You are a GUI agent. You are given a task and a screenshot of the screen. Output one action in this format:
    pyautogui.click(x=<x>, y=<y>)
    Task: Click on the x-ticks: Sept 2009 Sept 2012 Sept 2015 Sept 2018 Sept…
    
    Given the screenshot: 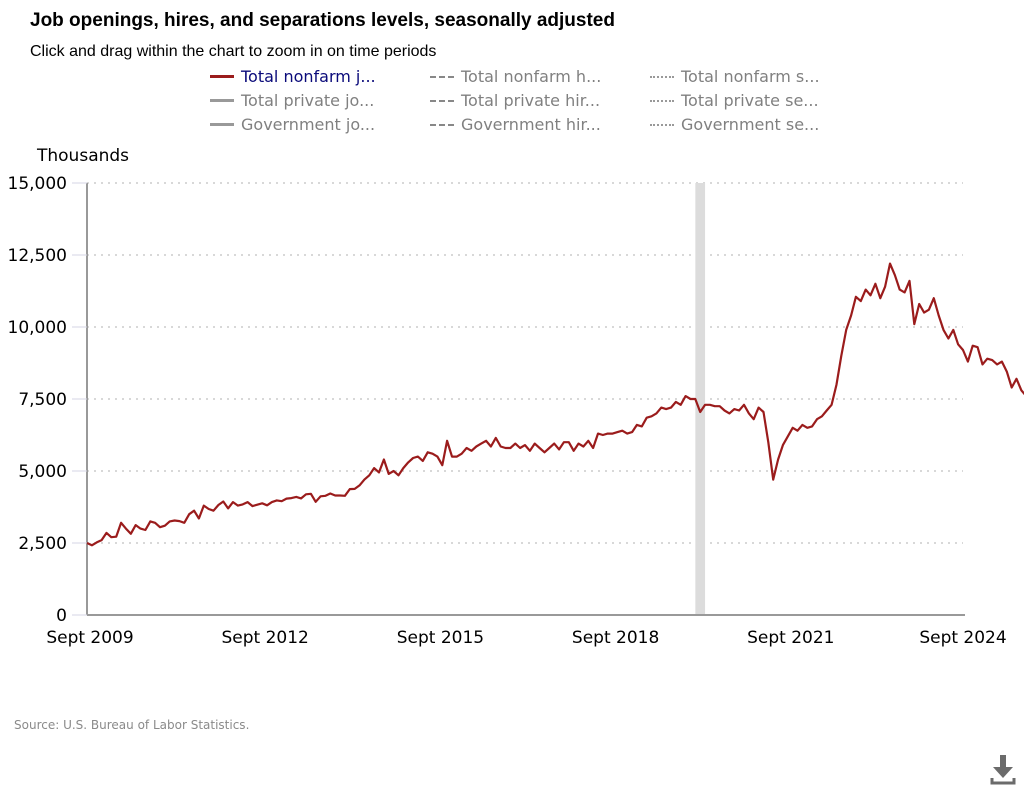 What is the action you would take?
    pyautogui.click(x=526, y=638)
    